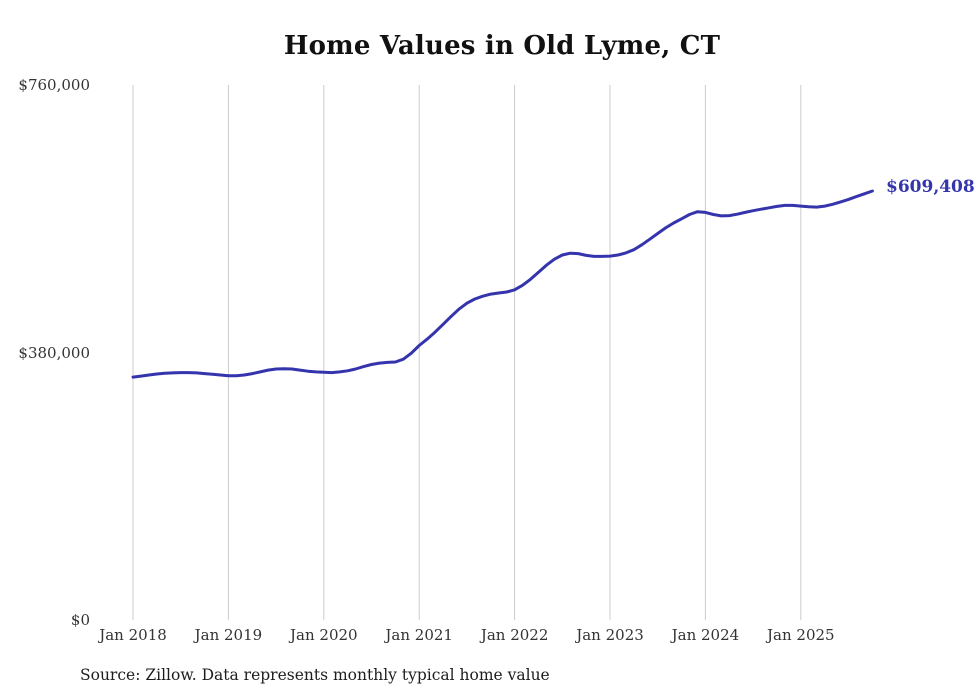 Image resolution: width=980 pixels, height=699 pixels. I want to click on x-axis-tick-label: Jan 2022, so click(514, 635).